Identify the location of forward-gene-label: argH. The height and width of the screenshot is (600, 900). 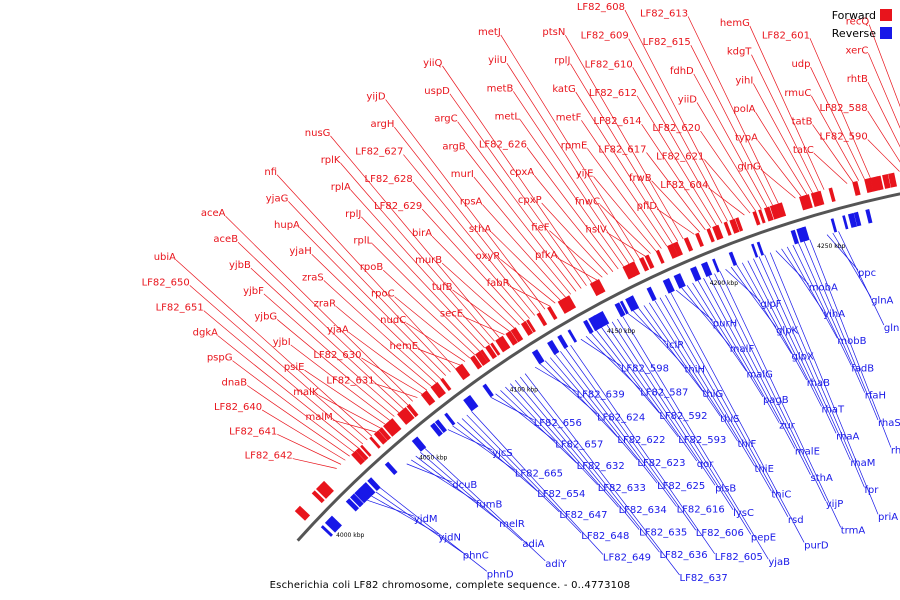
(382, 124).